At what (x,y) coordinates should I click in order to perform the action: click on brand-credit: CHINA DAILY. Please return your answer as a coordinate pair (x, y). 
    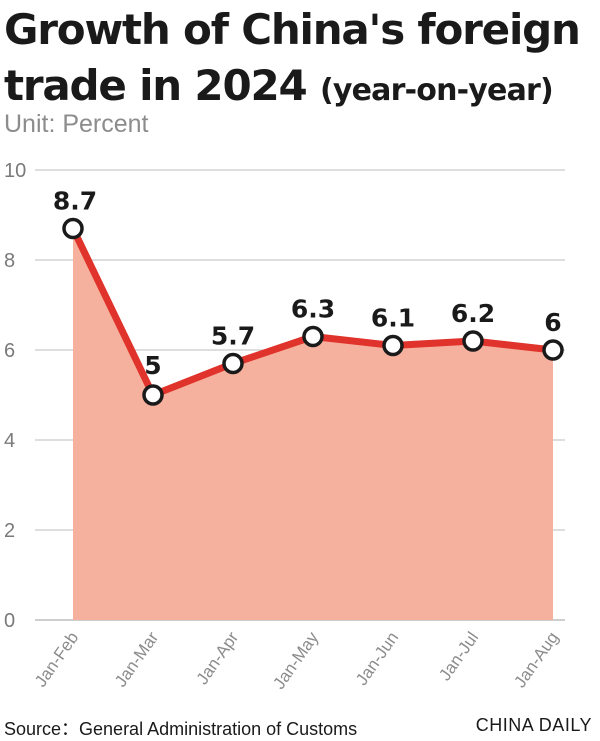
    Looking at the image, I should click on (533, 725).